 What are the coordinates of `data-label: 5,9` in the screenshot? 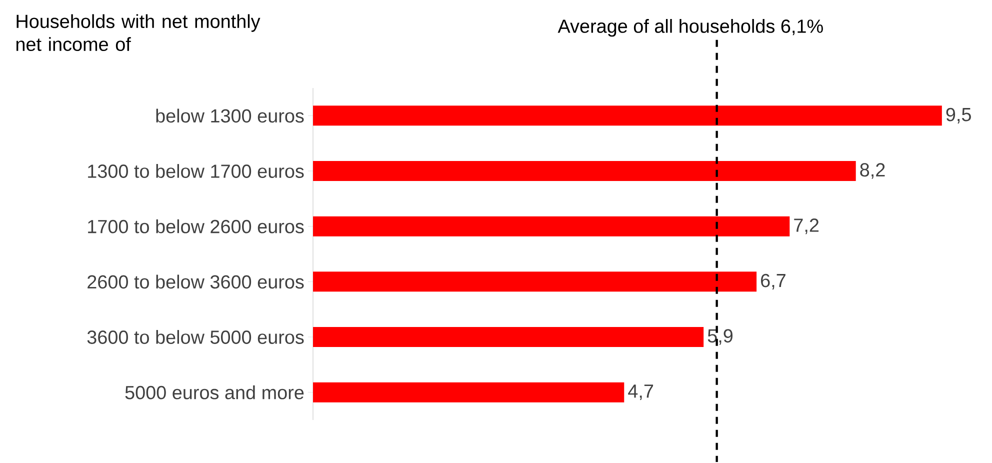 It's located at (720, 337).